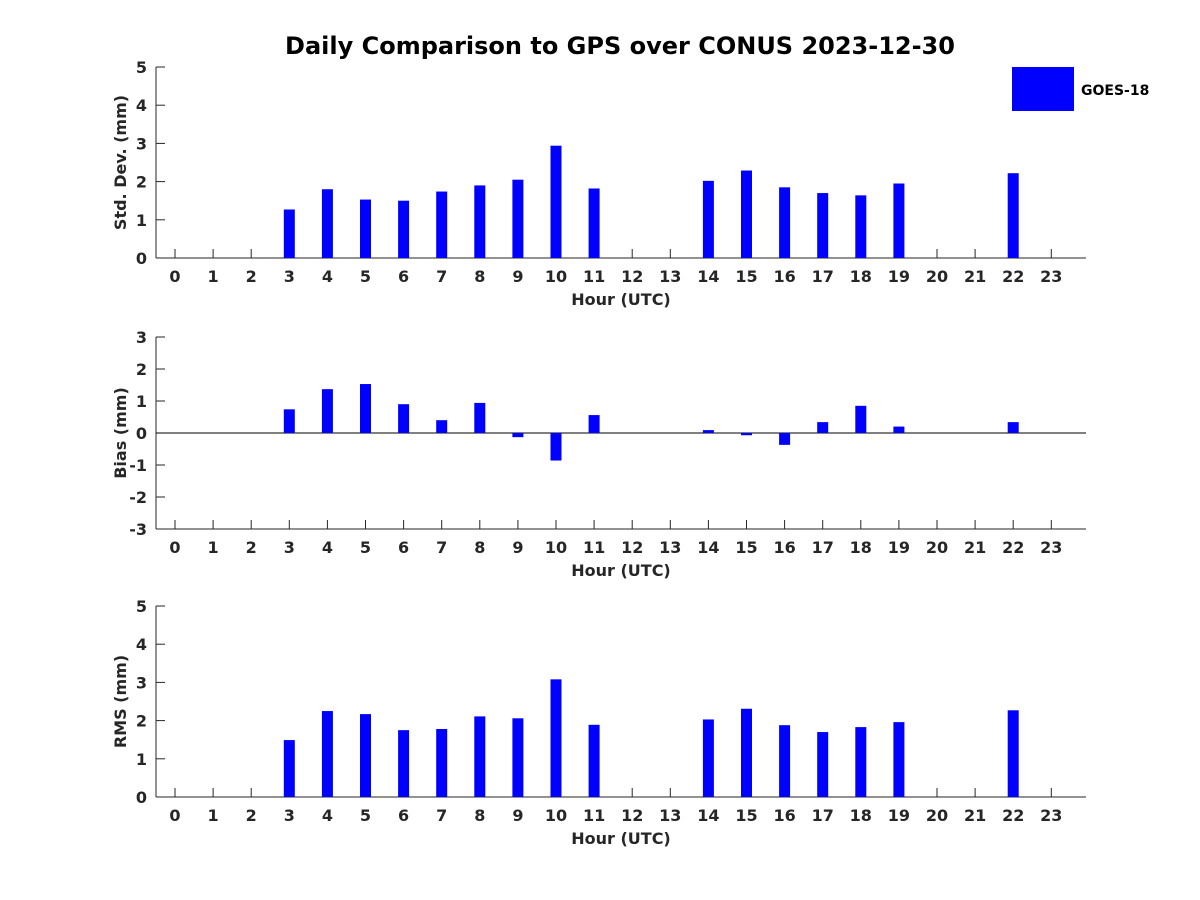 This screenshot has width=1200, height=900. I want to click on std-dev-y-tick-label: 2, so click(141, 182).